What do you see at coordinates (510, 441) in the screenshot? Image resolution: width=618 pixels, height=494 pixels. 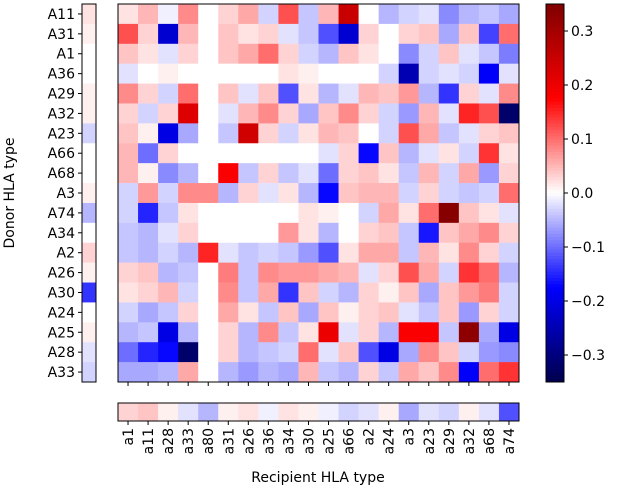 I see `column-label: a74` at bounding box center [510, 441].